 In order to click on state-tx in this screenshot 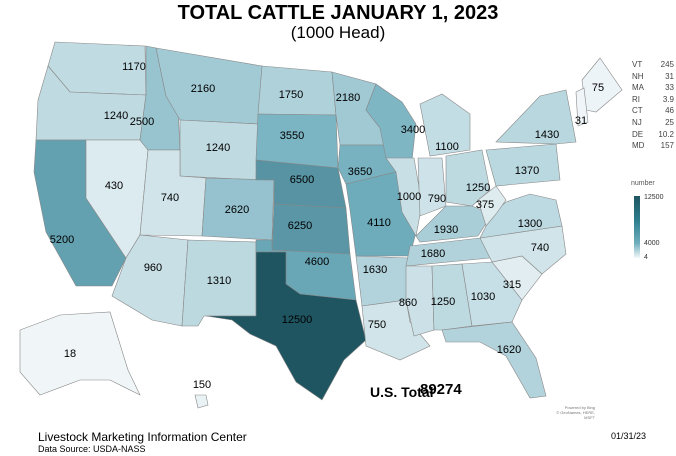, I will do `click(286, 326)`.